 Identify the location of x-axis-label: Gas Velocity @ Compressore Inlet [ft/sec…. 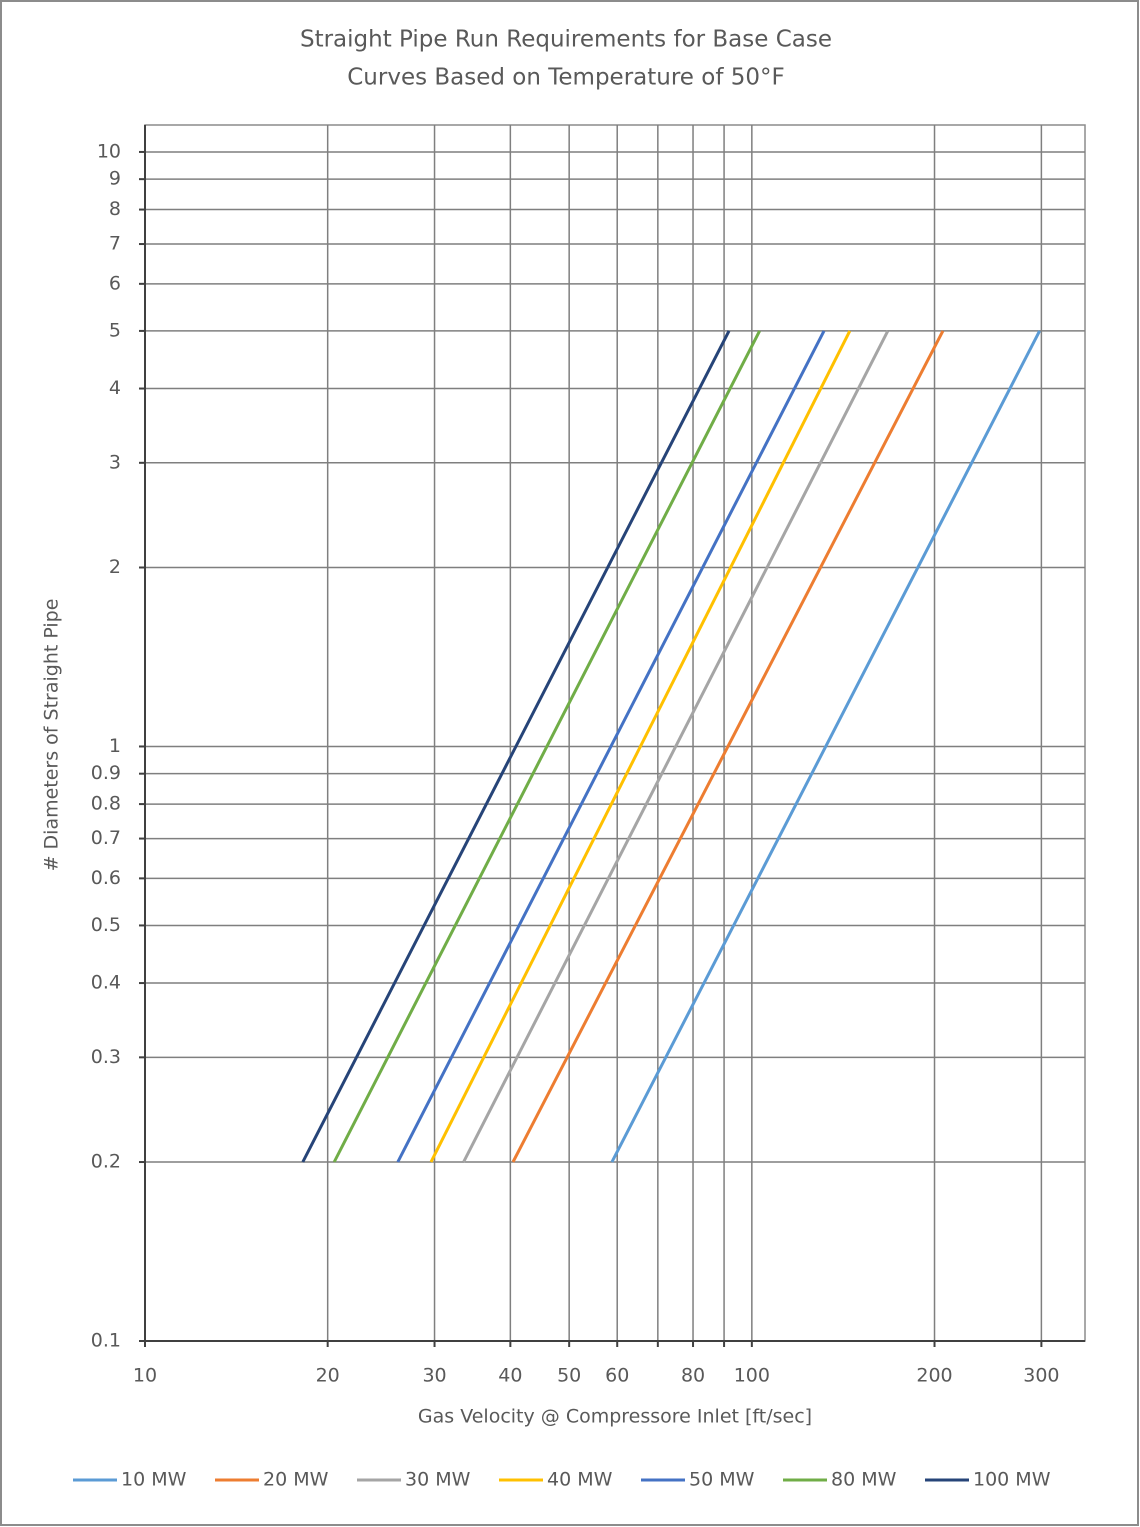
(615, 1417).